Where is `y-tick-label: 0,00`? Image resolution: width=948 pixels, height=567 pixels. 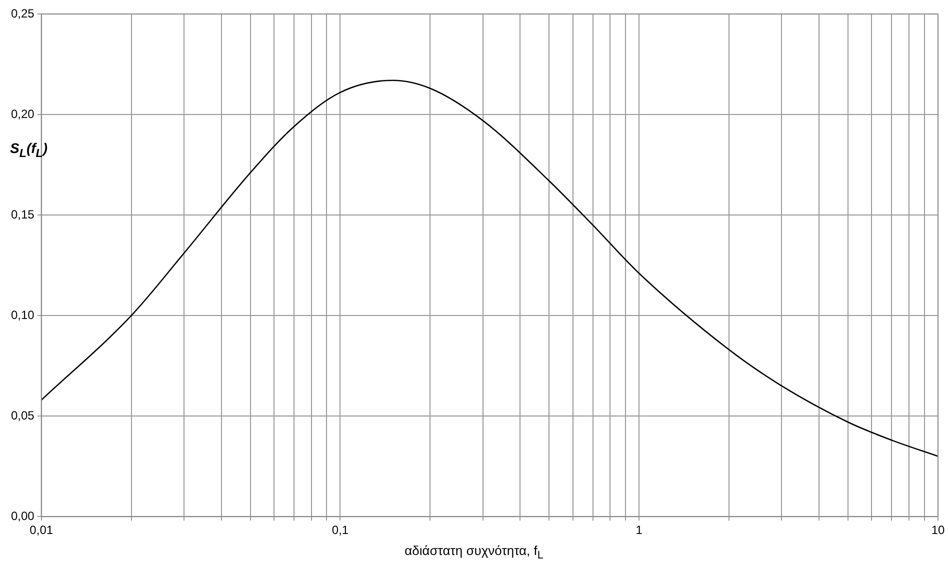
y-tick-label: 0,00 is located at coordinates (22, 515).